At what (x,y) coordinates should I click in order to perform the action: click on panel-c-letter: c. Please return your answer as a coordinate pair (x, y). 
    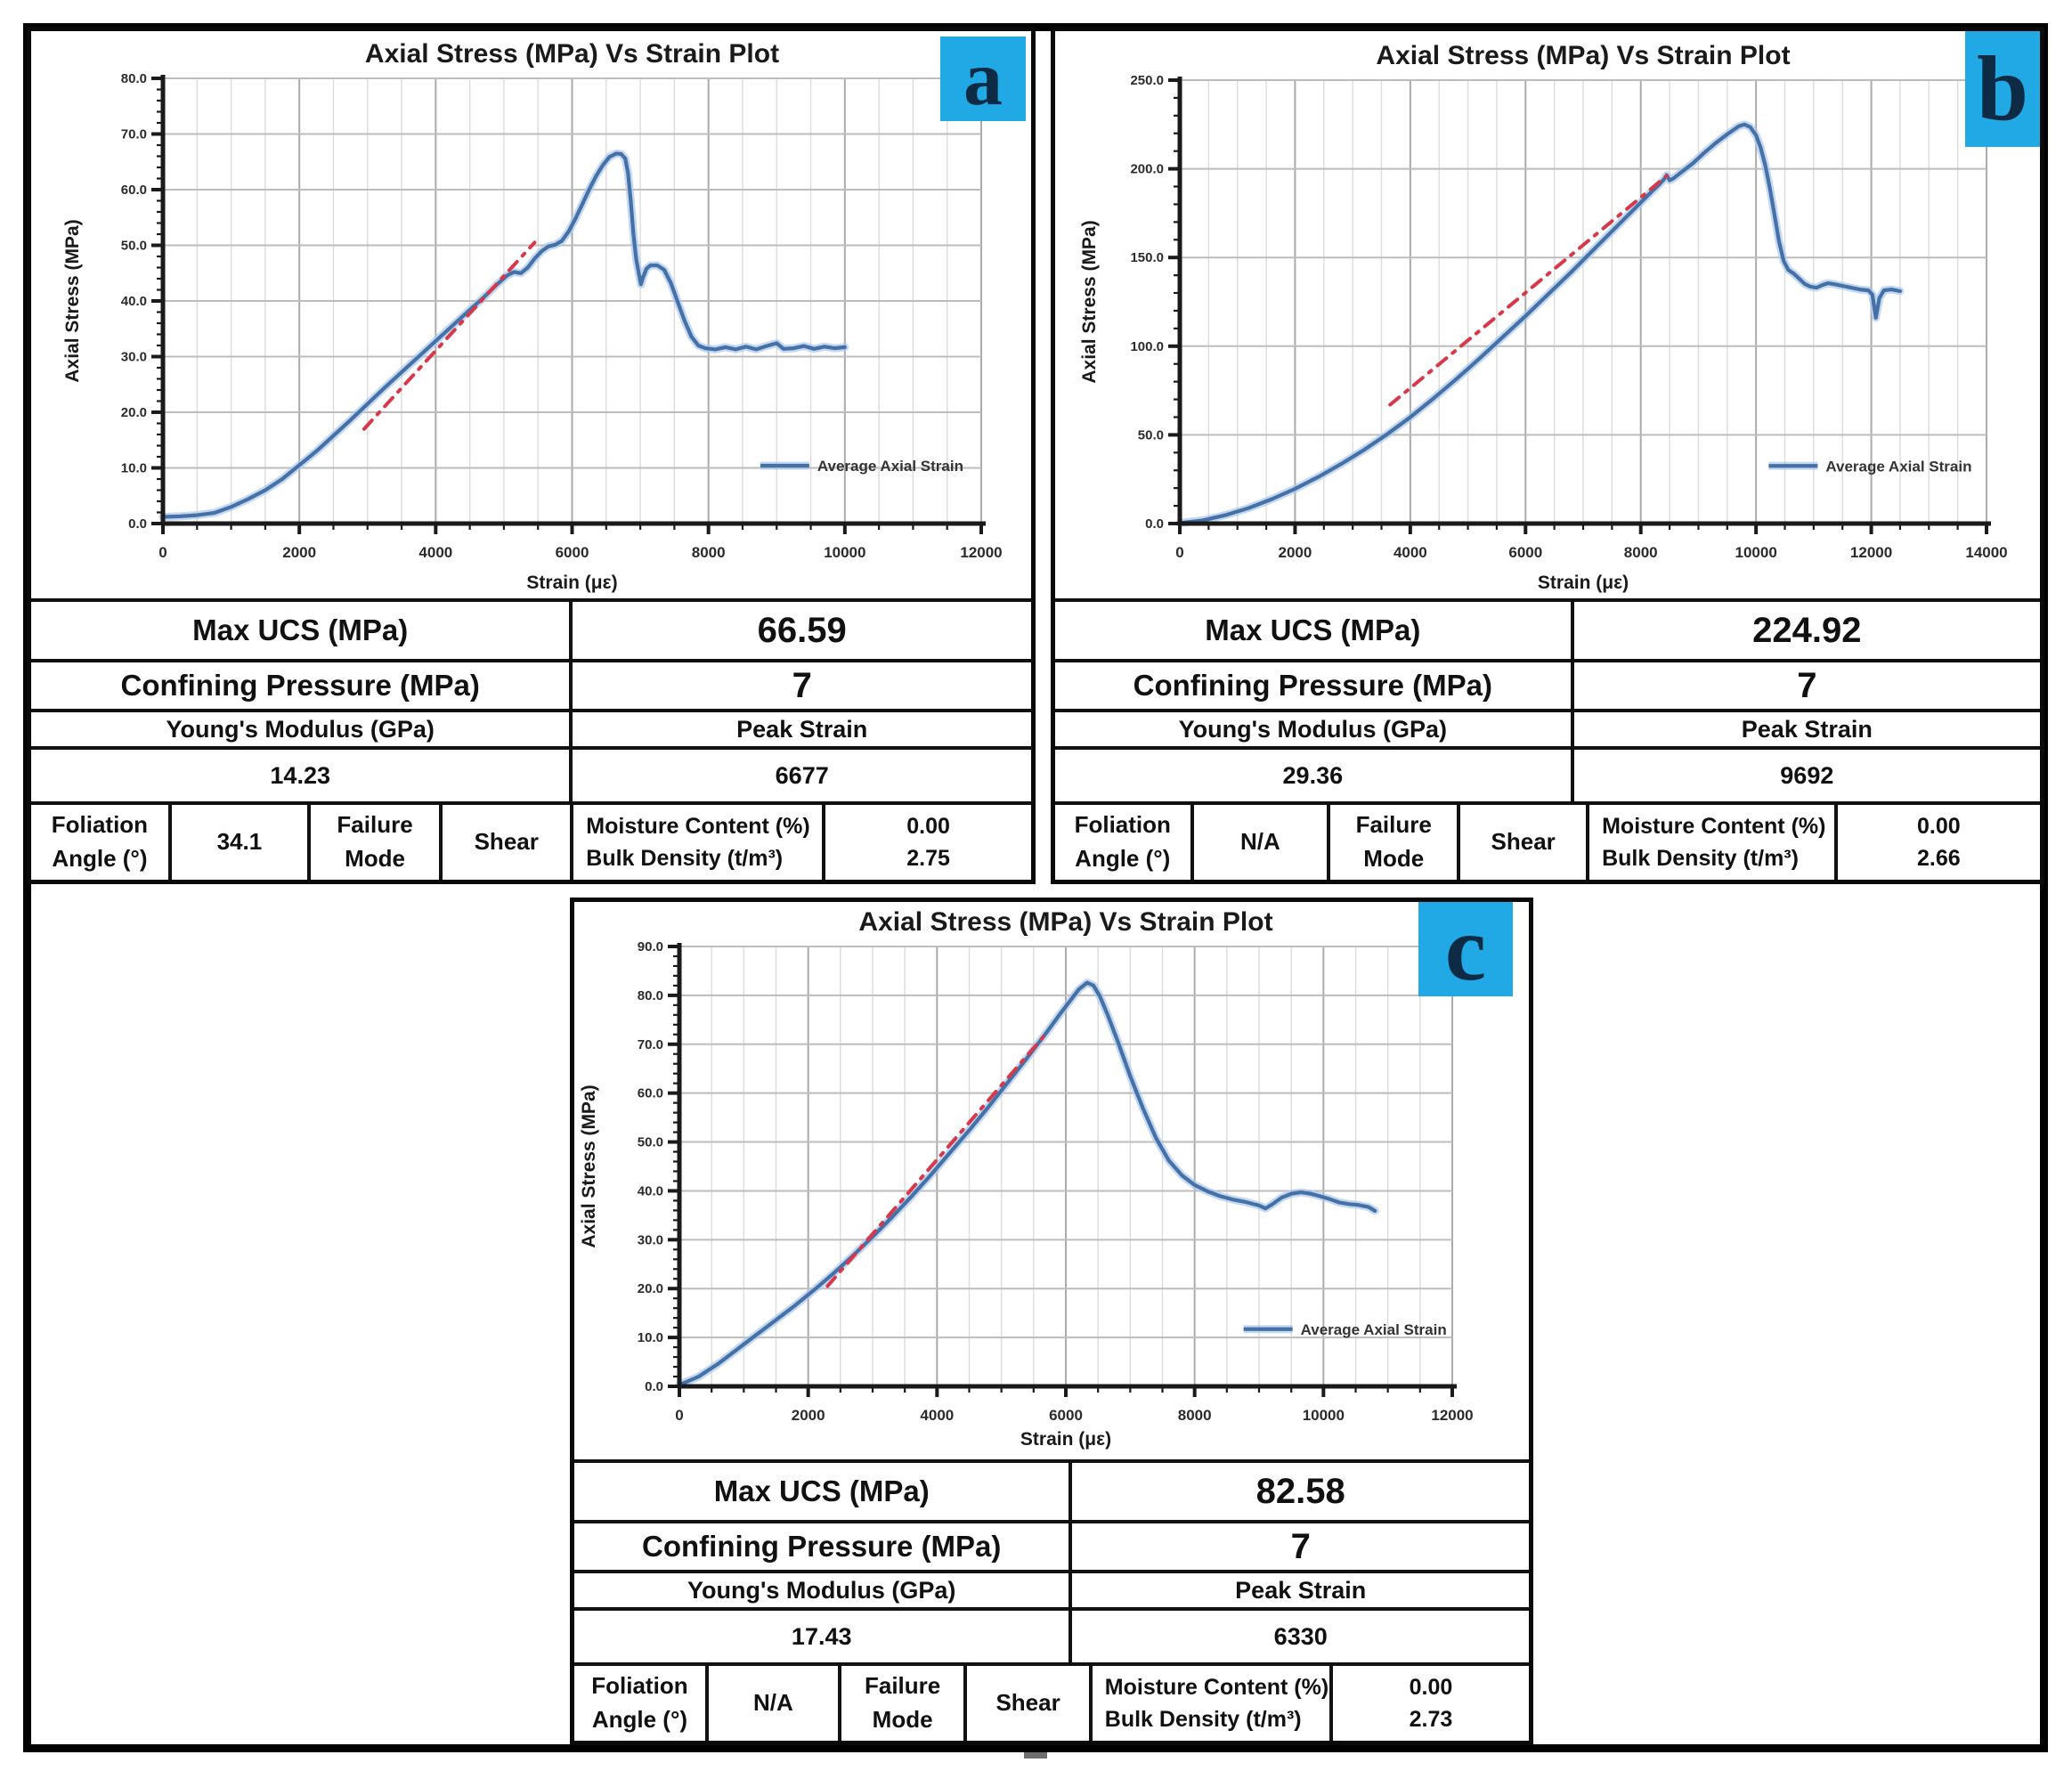
    Looking at the image, I should click on (1465, 949).